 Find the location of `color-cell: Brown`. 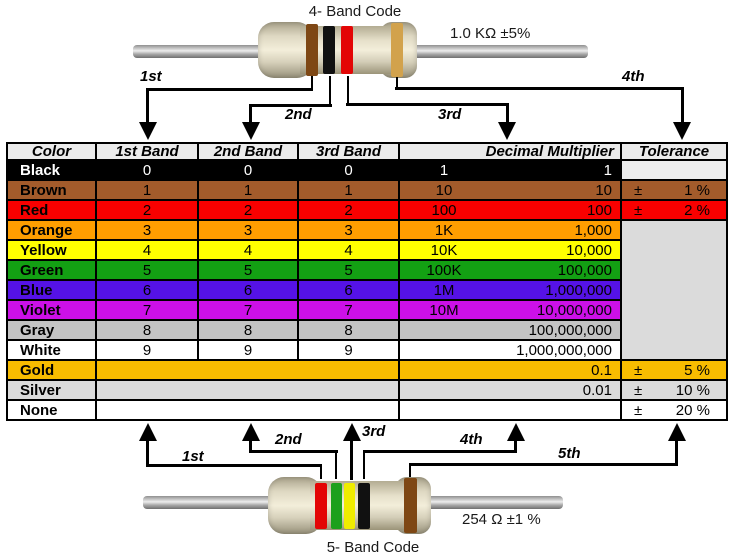

color-cell: Brown is located at coordinates (52, 191).